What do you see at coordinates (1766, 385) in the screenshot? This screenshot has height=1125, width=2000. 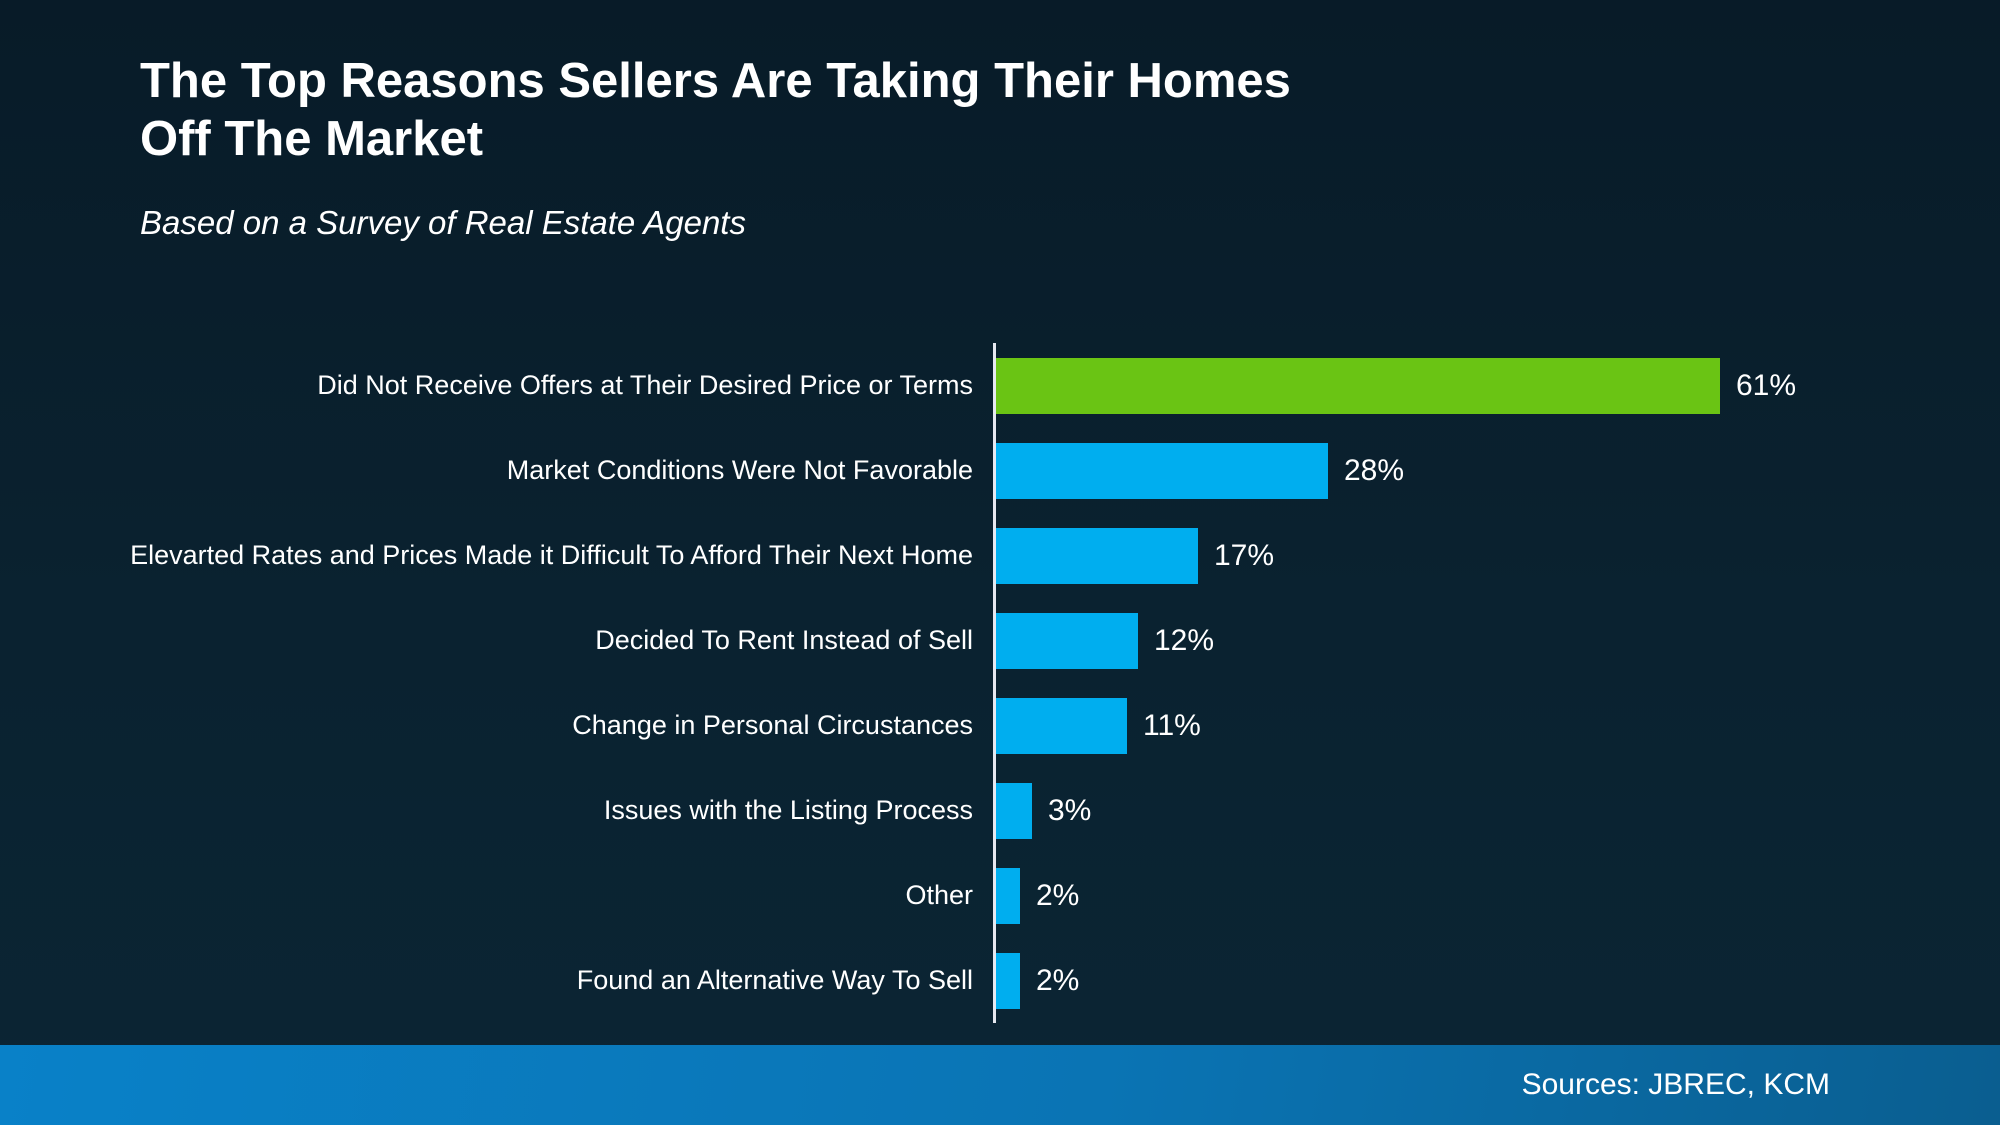 I see `bar-value-label: 61%` at bounding box center [1766, 385].